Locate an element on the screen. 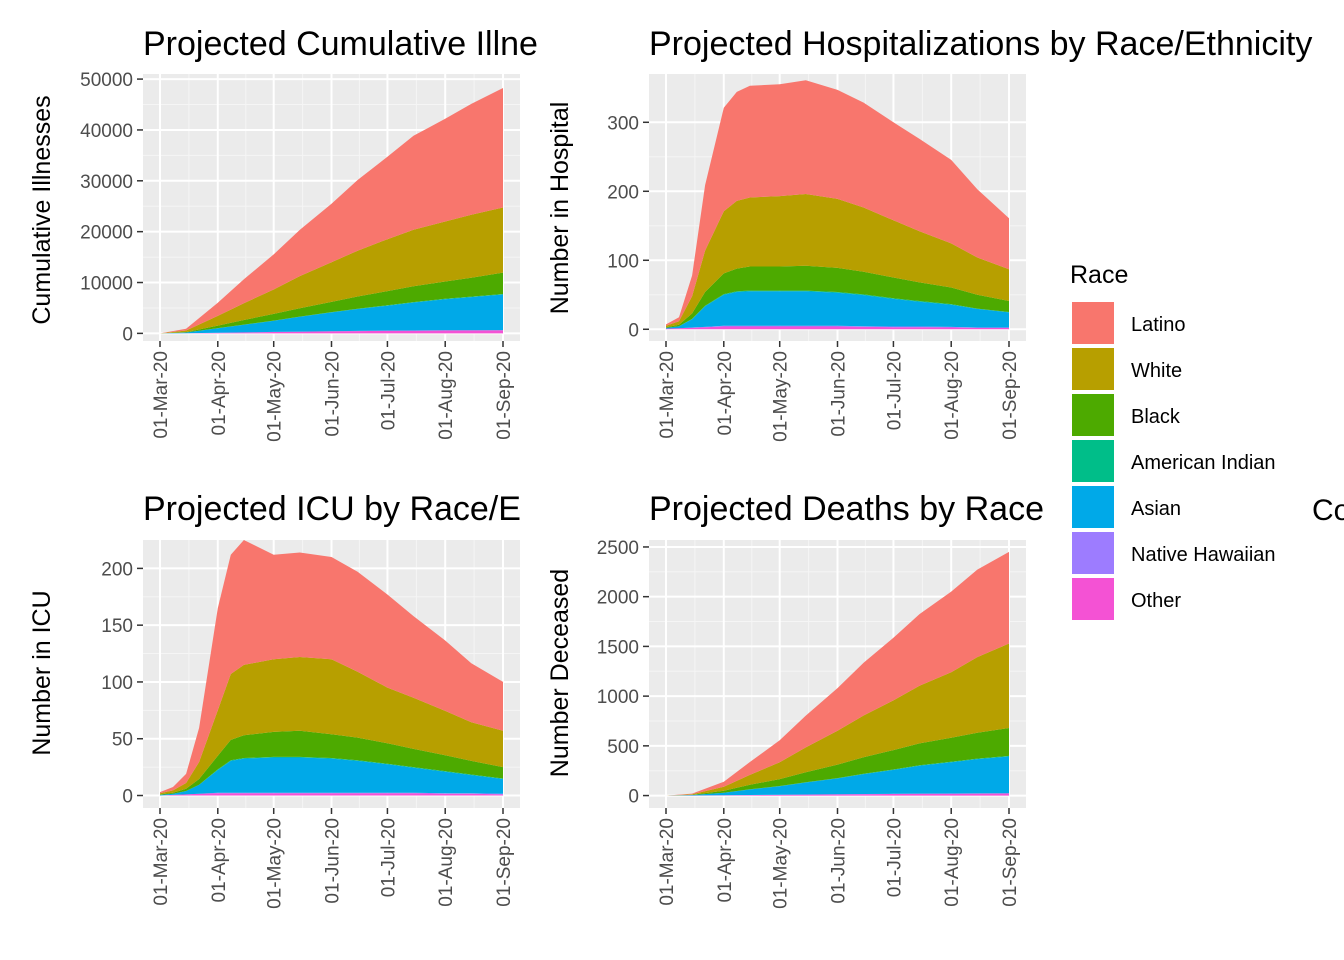 Image resolution: width=1344 pixels, height=960 pixels. y-axis-label: Number in Hospital is located at coordinates (560, 208).